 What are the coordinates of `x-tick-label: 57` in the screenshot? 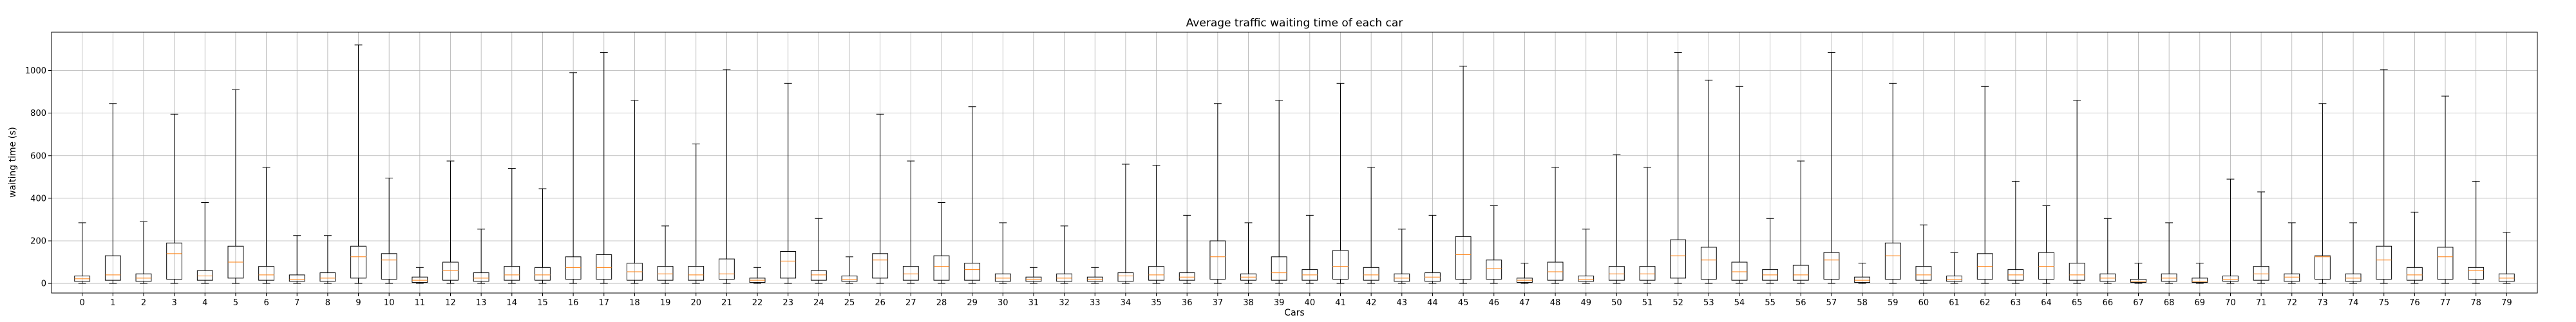 It's located at (1832, 303).